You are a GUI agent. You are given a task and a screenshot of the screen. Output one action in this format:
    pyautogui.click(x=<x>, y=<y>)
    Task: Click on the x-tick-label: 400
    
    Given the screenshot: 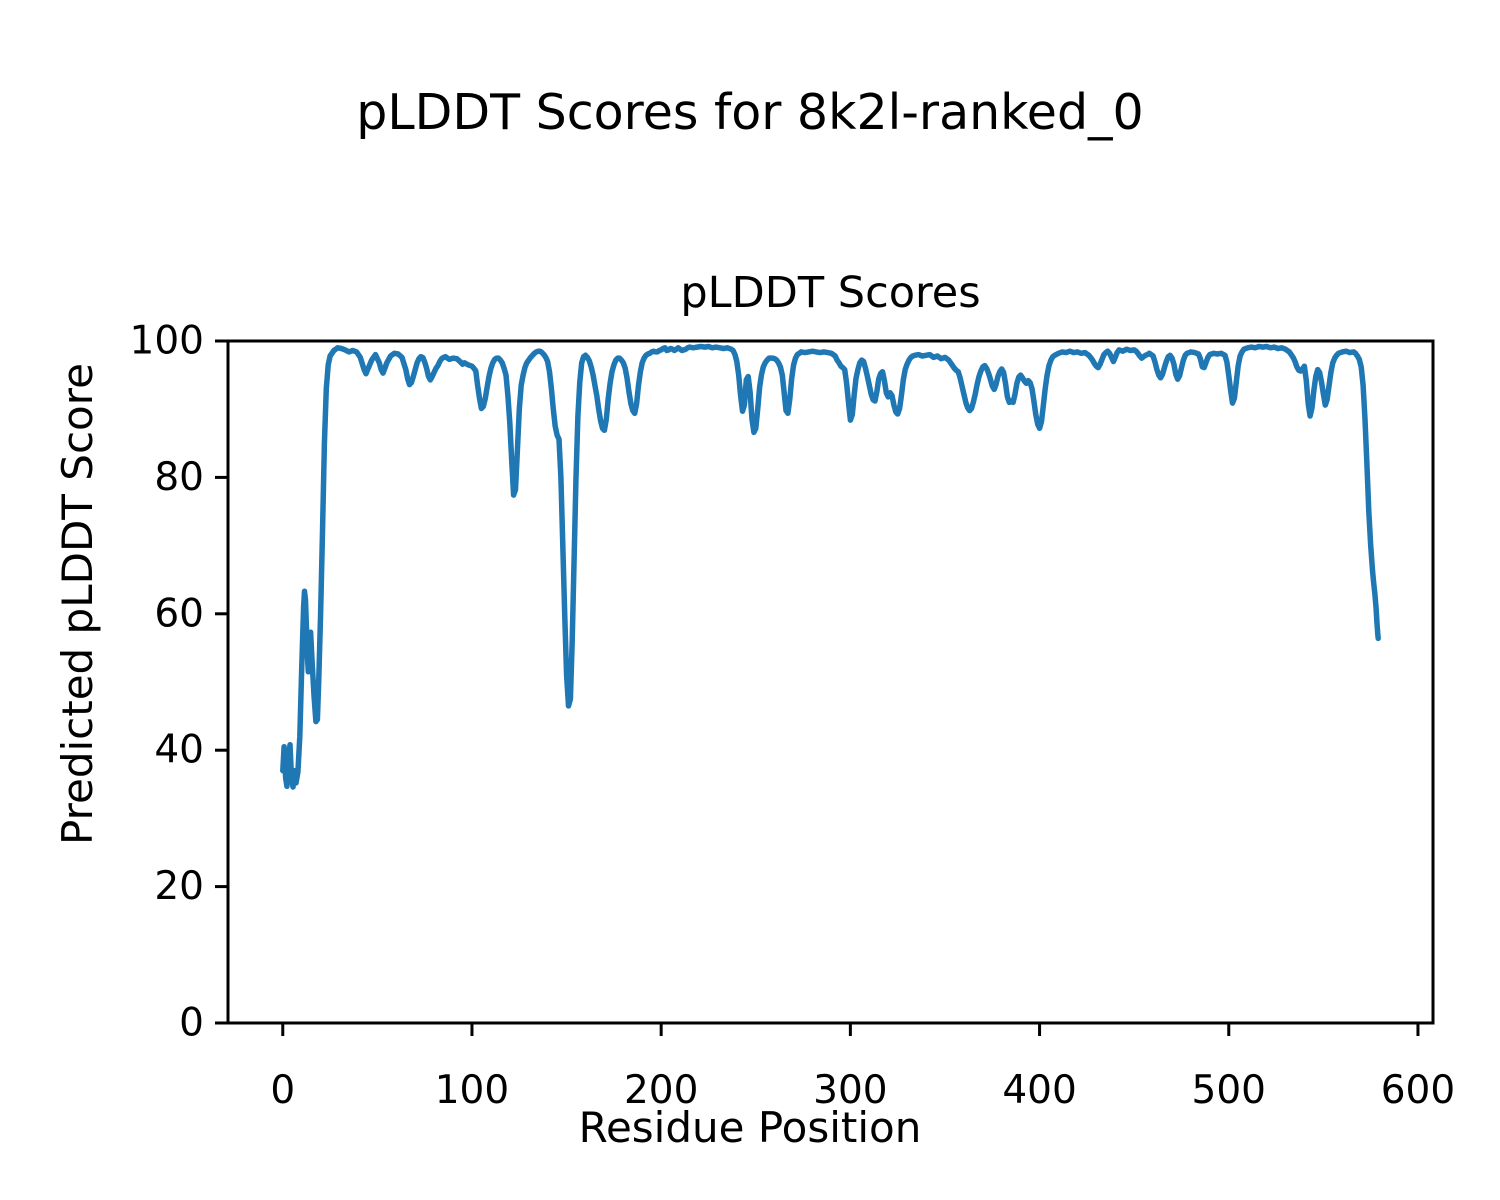 What is the action you would take?
    pyautogui.click(x=1039, y=1090)
    